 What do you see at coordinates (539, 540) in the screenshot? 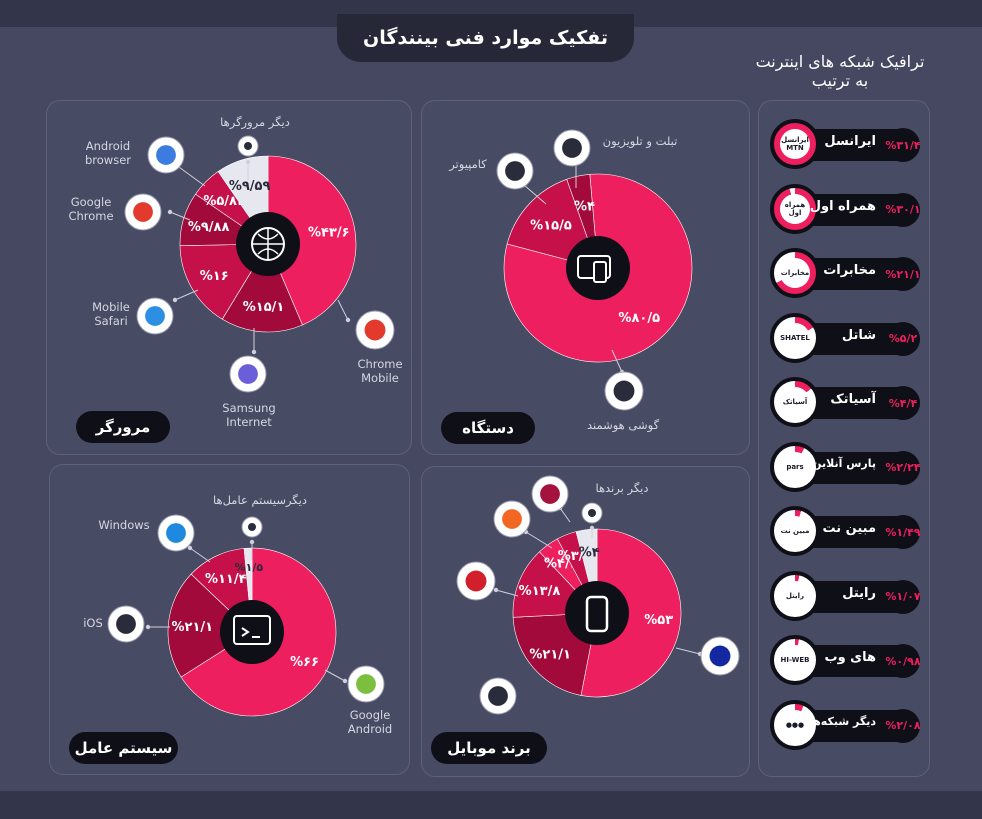
I see `xiaomi-line` at bounding box center [539, 540].